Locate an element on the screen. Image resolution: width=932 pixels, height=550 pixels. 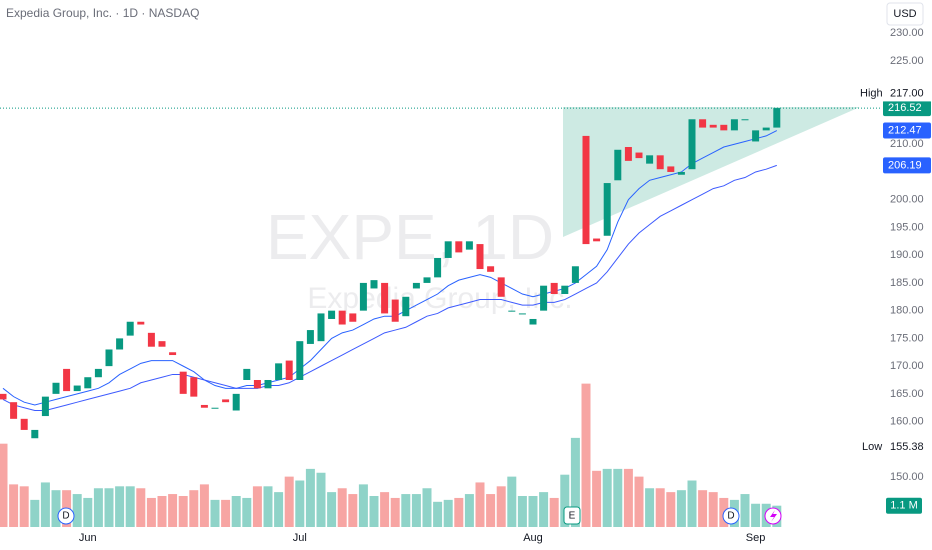
chart-title: Expedia Group, Inc. · 1D · NASDAQ is located at coordinates (102, 13).